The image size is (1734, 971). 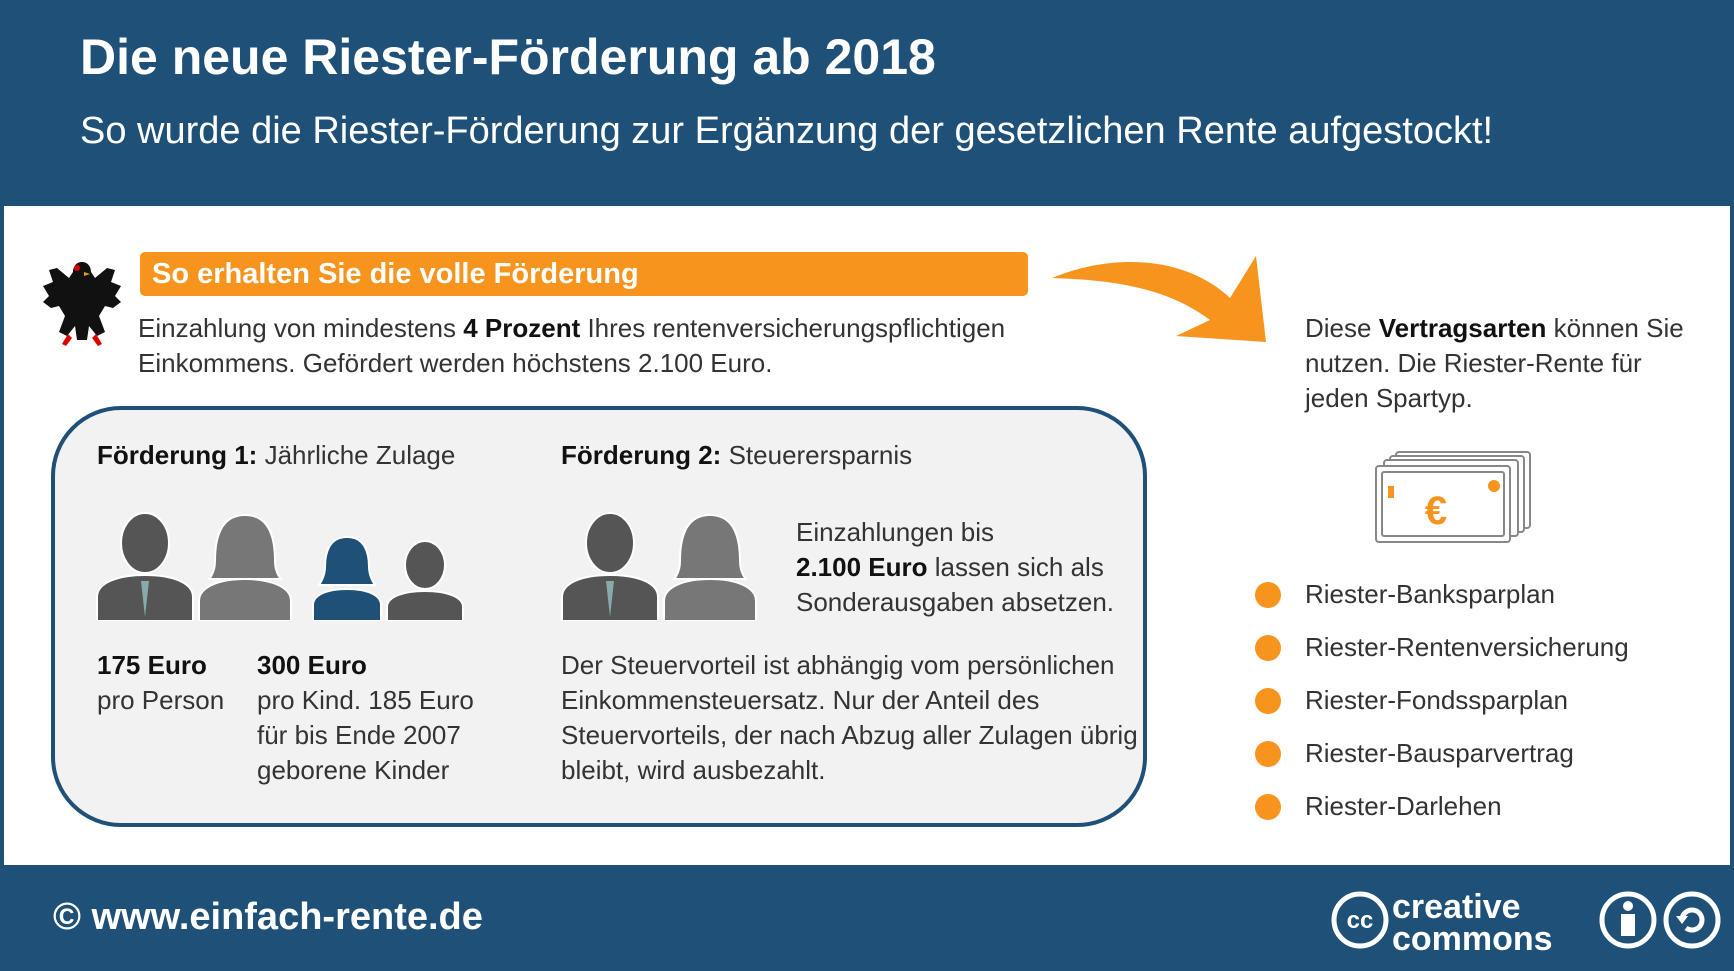 What do you see at coordinates (1472, 936) in the screenshot?
I see `cc-line2: commons` at bounding box center [1472, 936].